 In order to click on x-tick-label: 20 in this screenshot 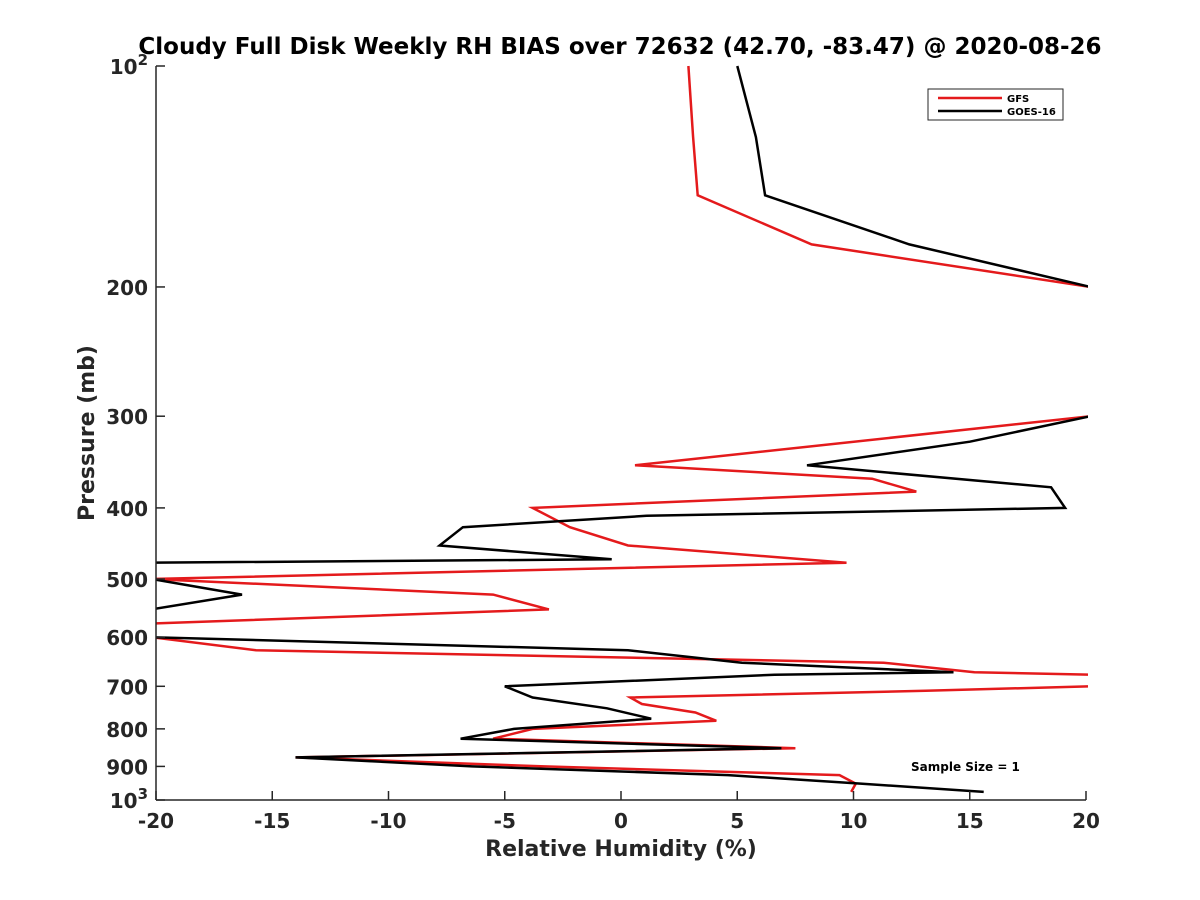, I will do `click(1086, 821)`.